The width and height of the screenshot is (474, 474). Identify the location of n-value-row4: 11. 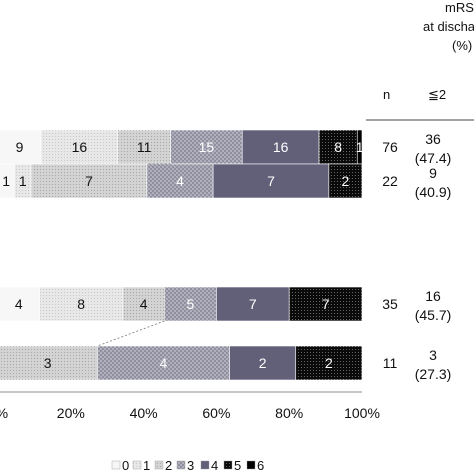
(390, 363).